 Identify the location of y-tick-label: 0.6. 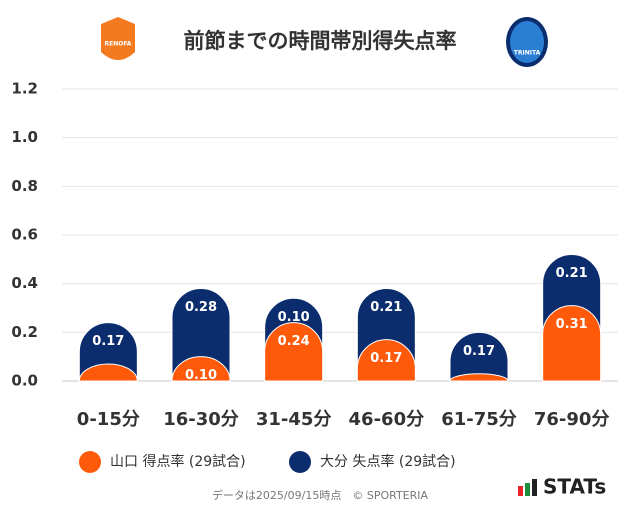
(24, 235).